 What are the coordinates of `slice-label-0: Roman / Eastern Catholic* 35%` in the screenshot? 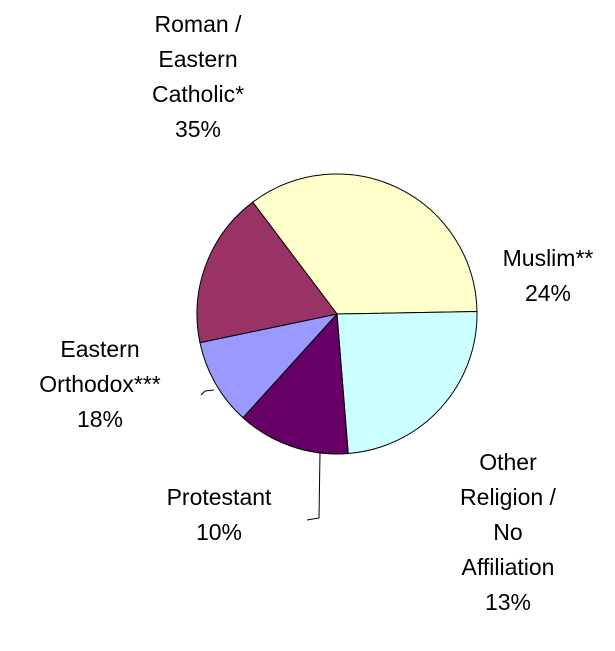 It's located at (198, 76).